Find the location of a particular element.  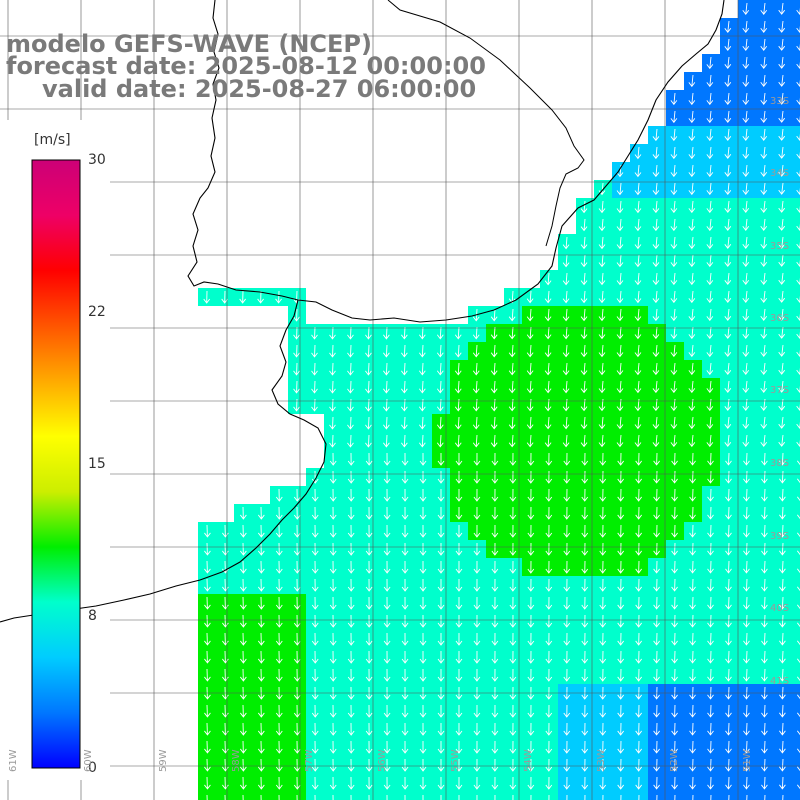

colorbar-unit: [m/s] is located at coordinates (52, 140).